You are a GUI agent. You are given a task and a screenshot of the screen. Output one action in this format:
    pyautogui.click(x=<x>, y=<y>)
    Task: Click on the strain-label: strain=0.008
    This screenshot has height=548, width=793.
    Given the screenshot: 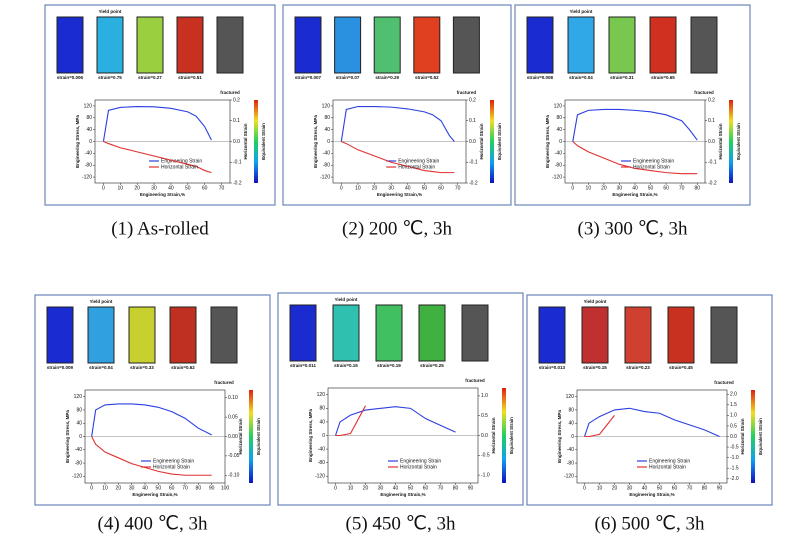 What is the action you would take?
    pyautogui.click(x=540, y=77)
    